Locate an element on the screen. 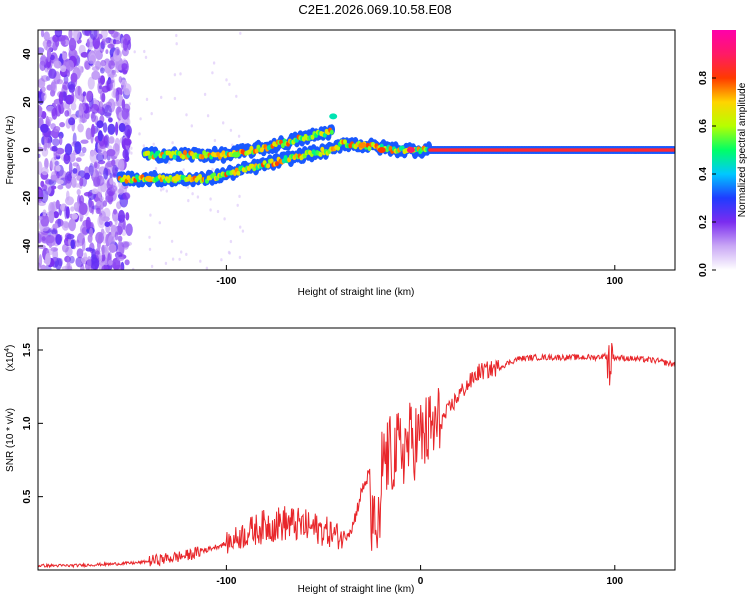  colorbar-tick-label: 0.4 is located at coordinates (703, 174).